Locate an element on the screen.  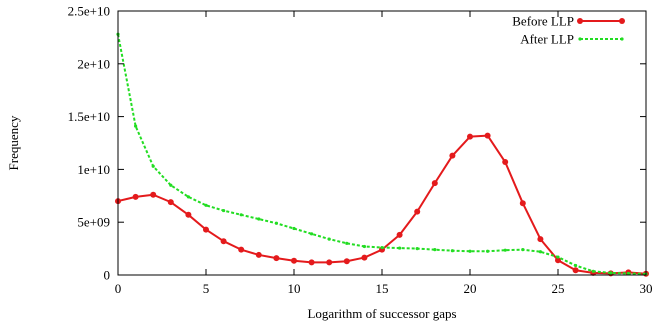
y-axis-title: Frequency is located at coordinates (13, 142).